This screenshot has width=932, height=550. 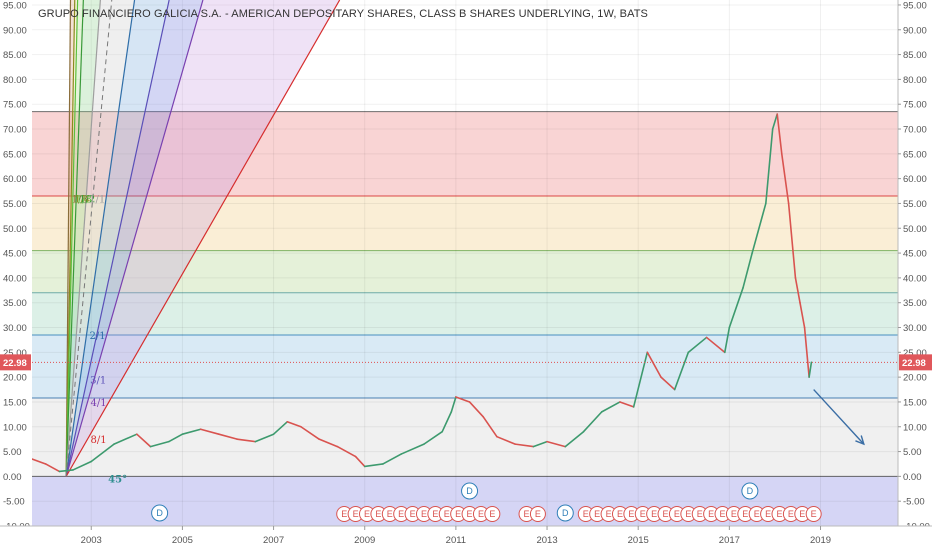 I want to click on x-tick-label: 2003, so click(x=91, y=540).